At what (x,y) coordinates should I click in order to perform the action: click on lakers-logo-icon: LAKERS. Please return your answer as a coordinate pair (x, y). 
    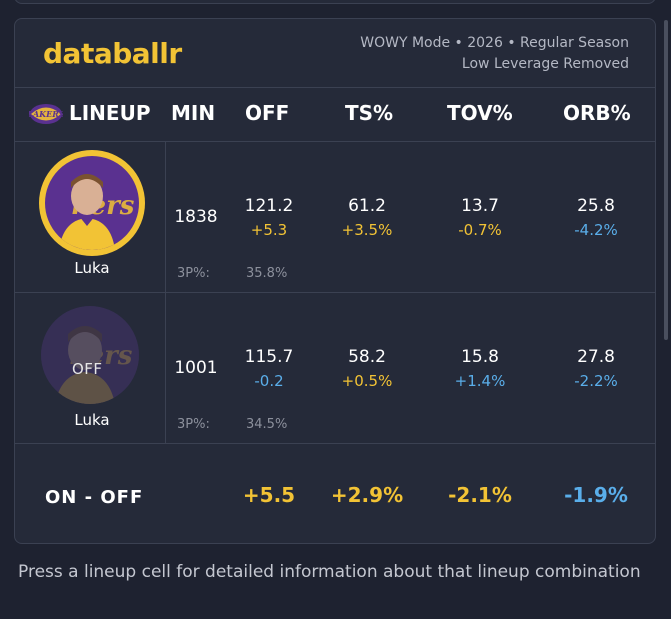
    Looking at the image, I should click on (46, 114).